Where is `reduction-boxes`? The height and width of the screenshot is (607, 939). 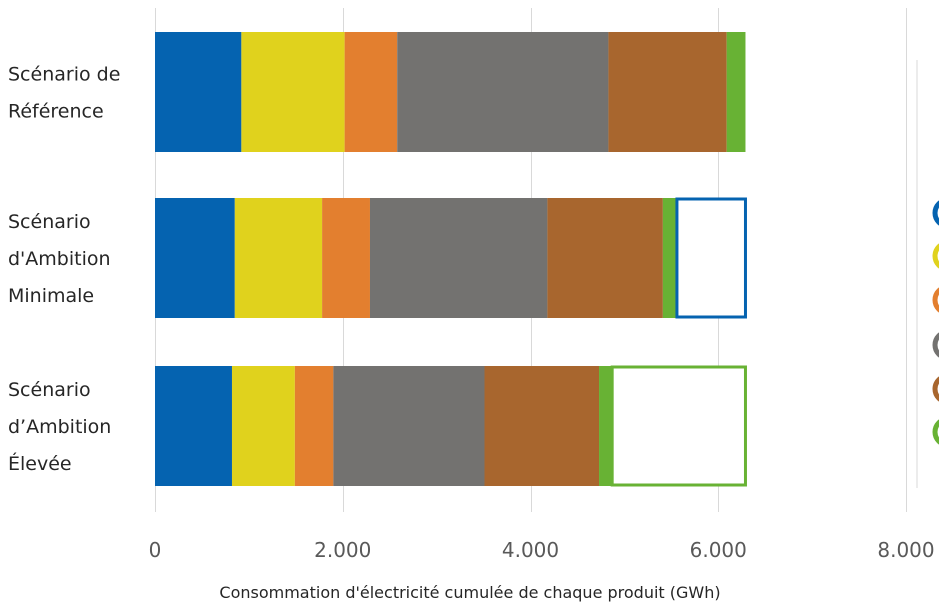
reduction-boxes is located at coordinates (678, 342).